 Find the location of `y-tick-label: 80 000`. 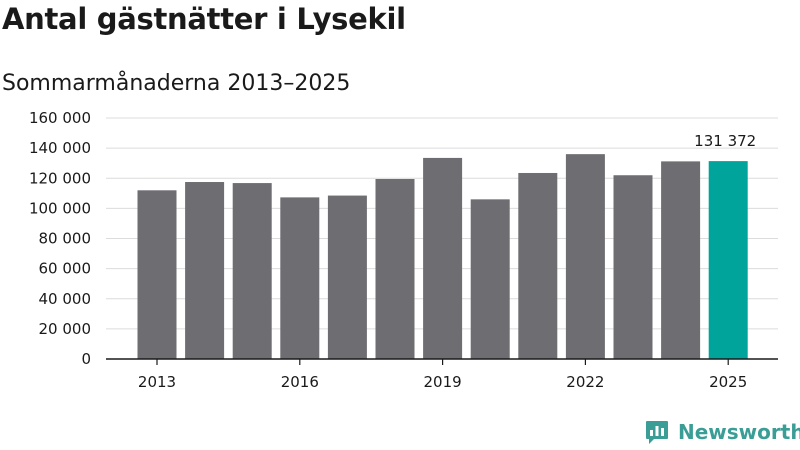

y-tick-label: 80 000 is located at coordinates (65, 239).